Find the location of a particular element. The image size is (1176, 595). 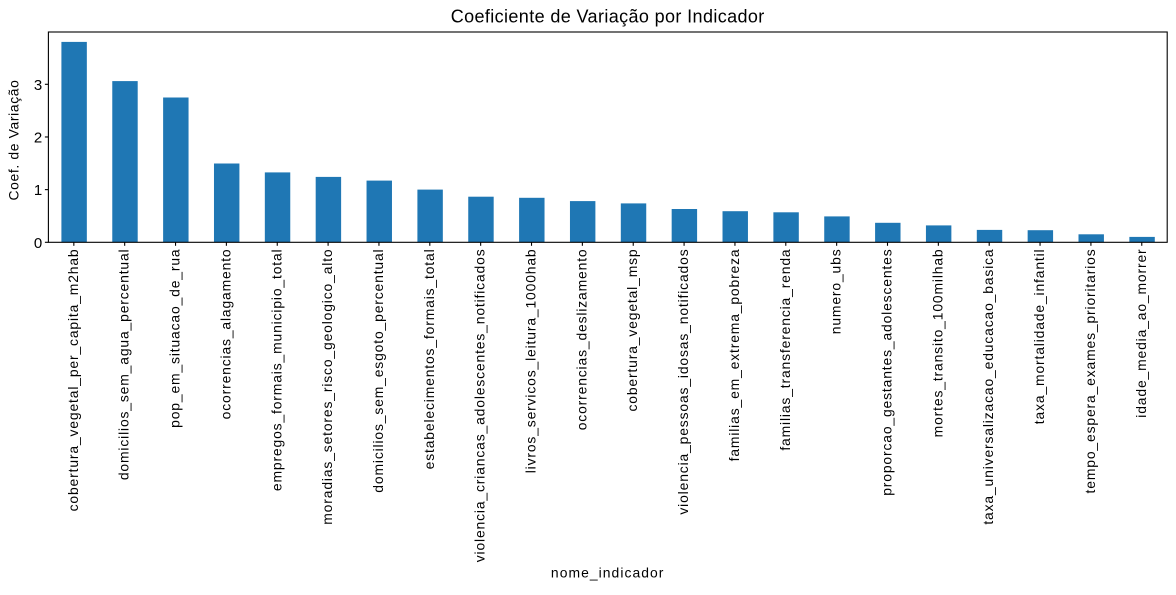

svg-text:violencia_pessoas_idosas_notif: violencia_pessoas_idosas_notificados is located at coordinates (683, 382).